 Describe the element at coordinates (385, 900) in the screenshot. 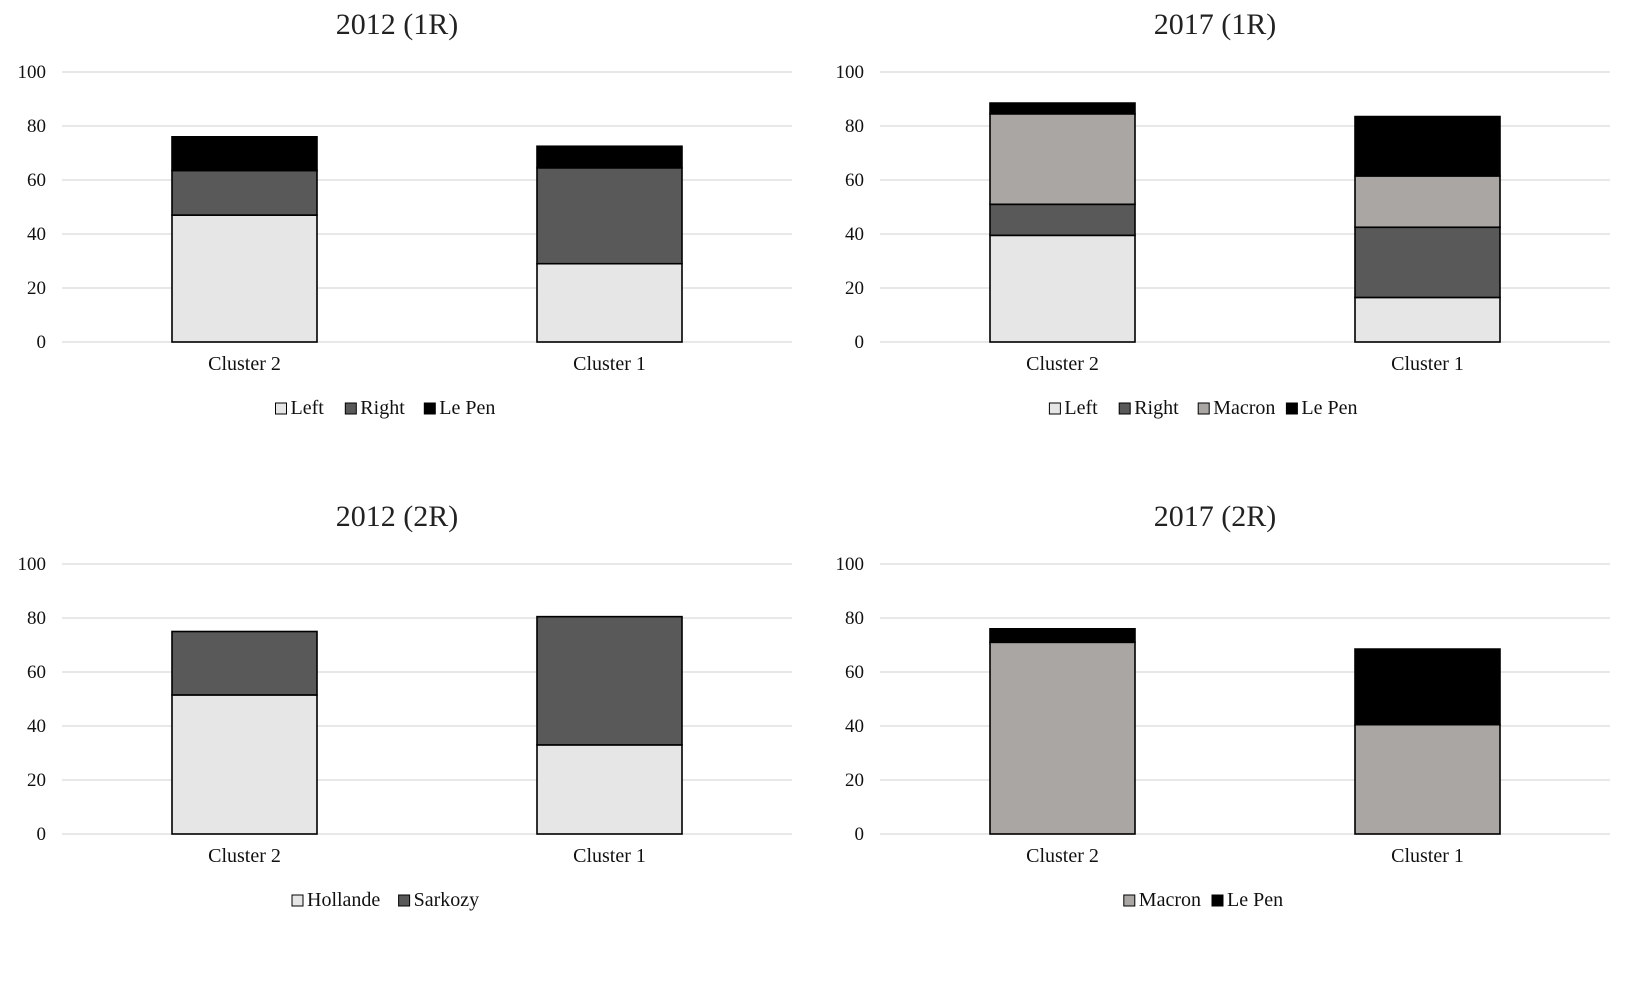

I see `legend: Hollande Sarkozy` at that location.